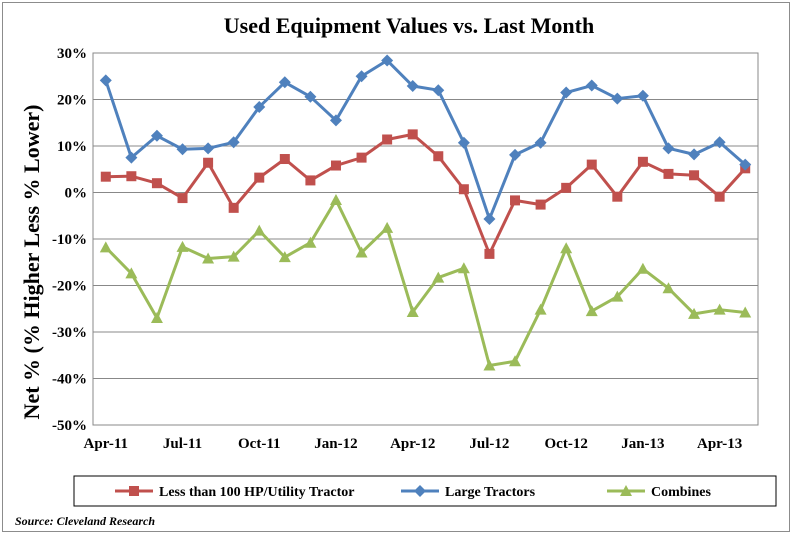 This screenshot has height=536, width=794. I want to click on y-tick-label: -20%, so click(69, 287).